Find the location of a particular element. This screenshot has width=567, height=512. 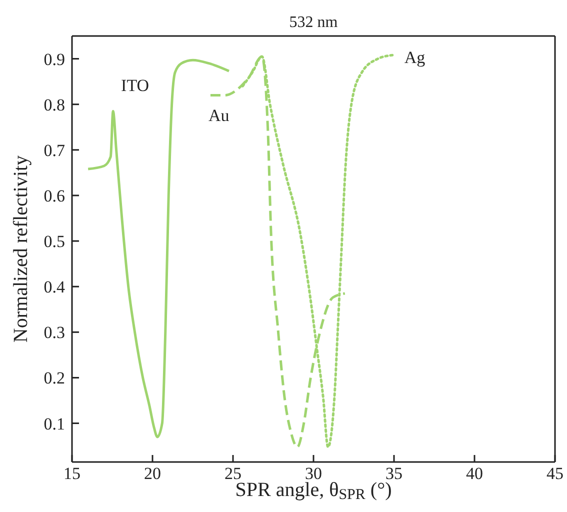

y-tick-label: 0.9 is located at coordinates (54, 59).